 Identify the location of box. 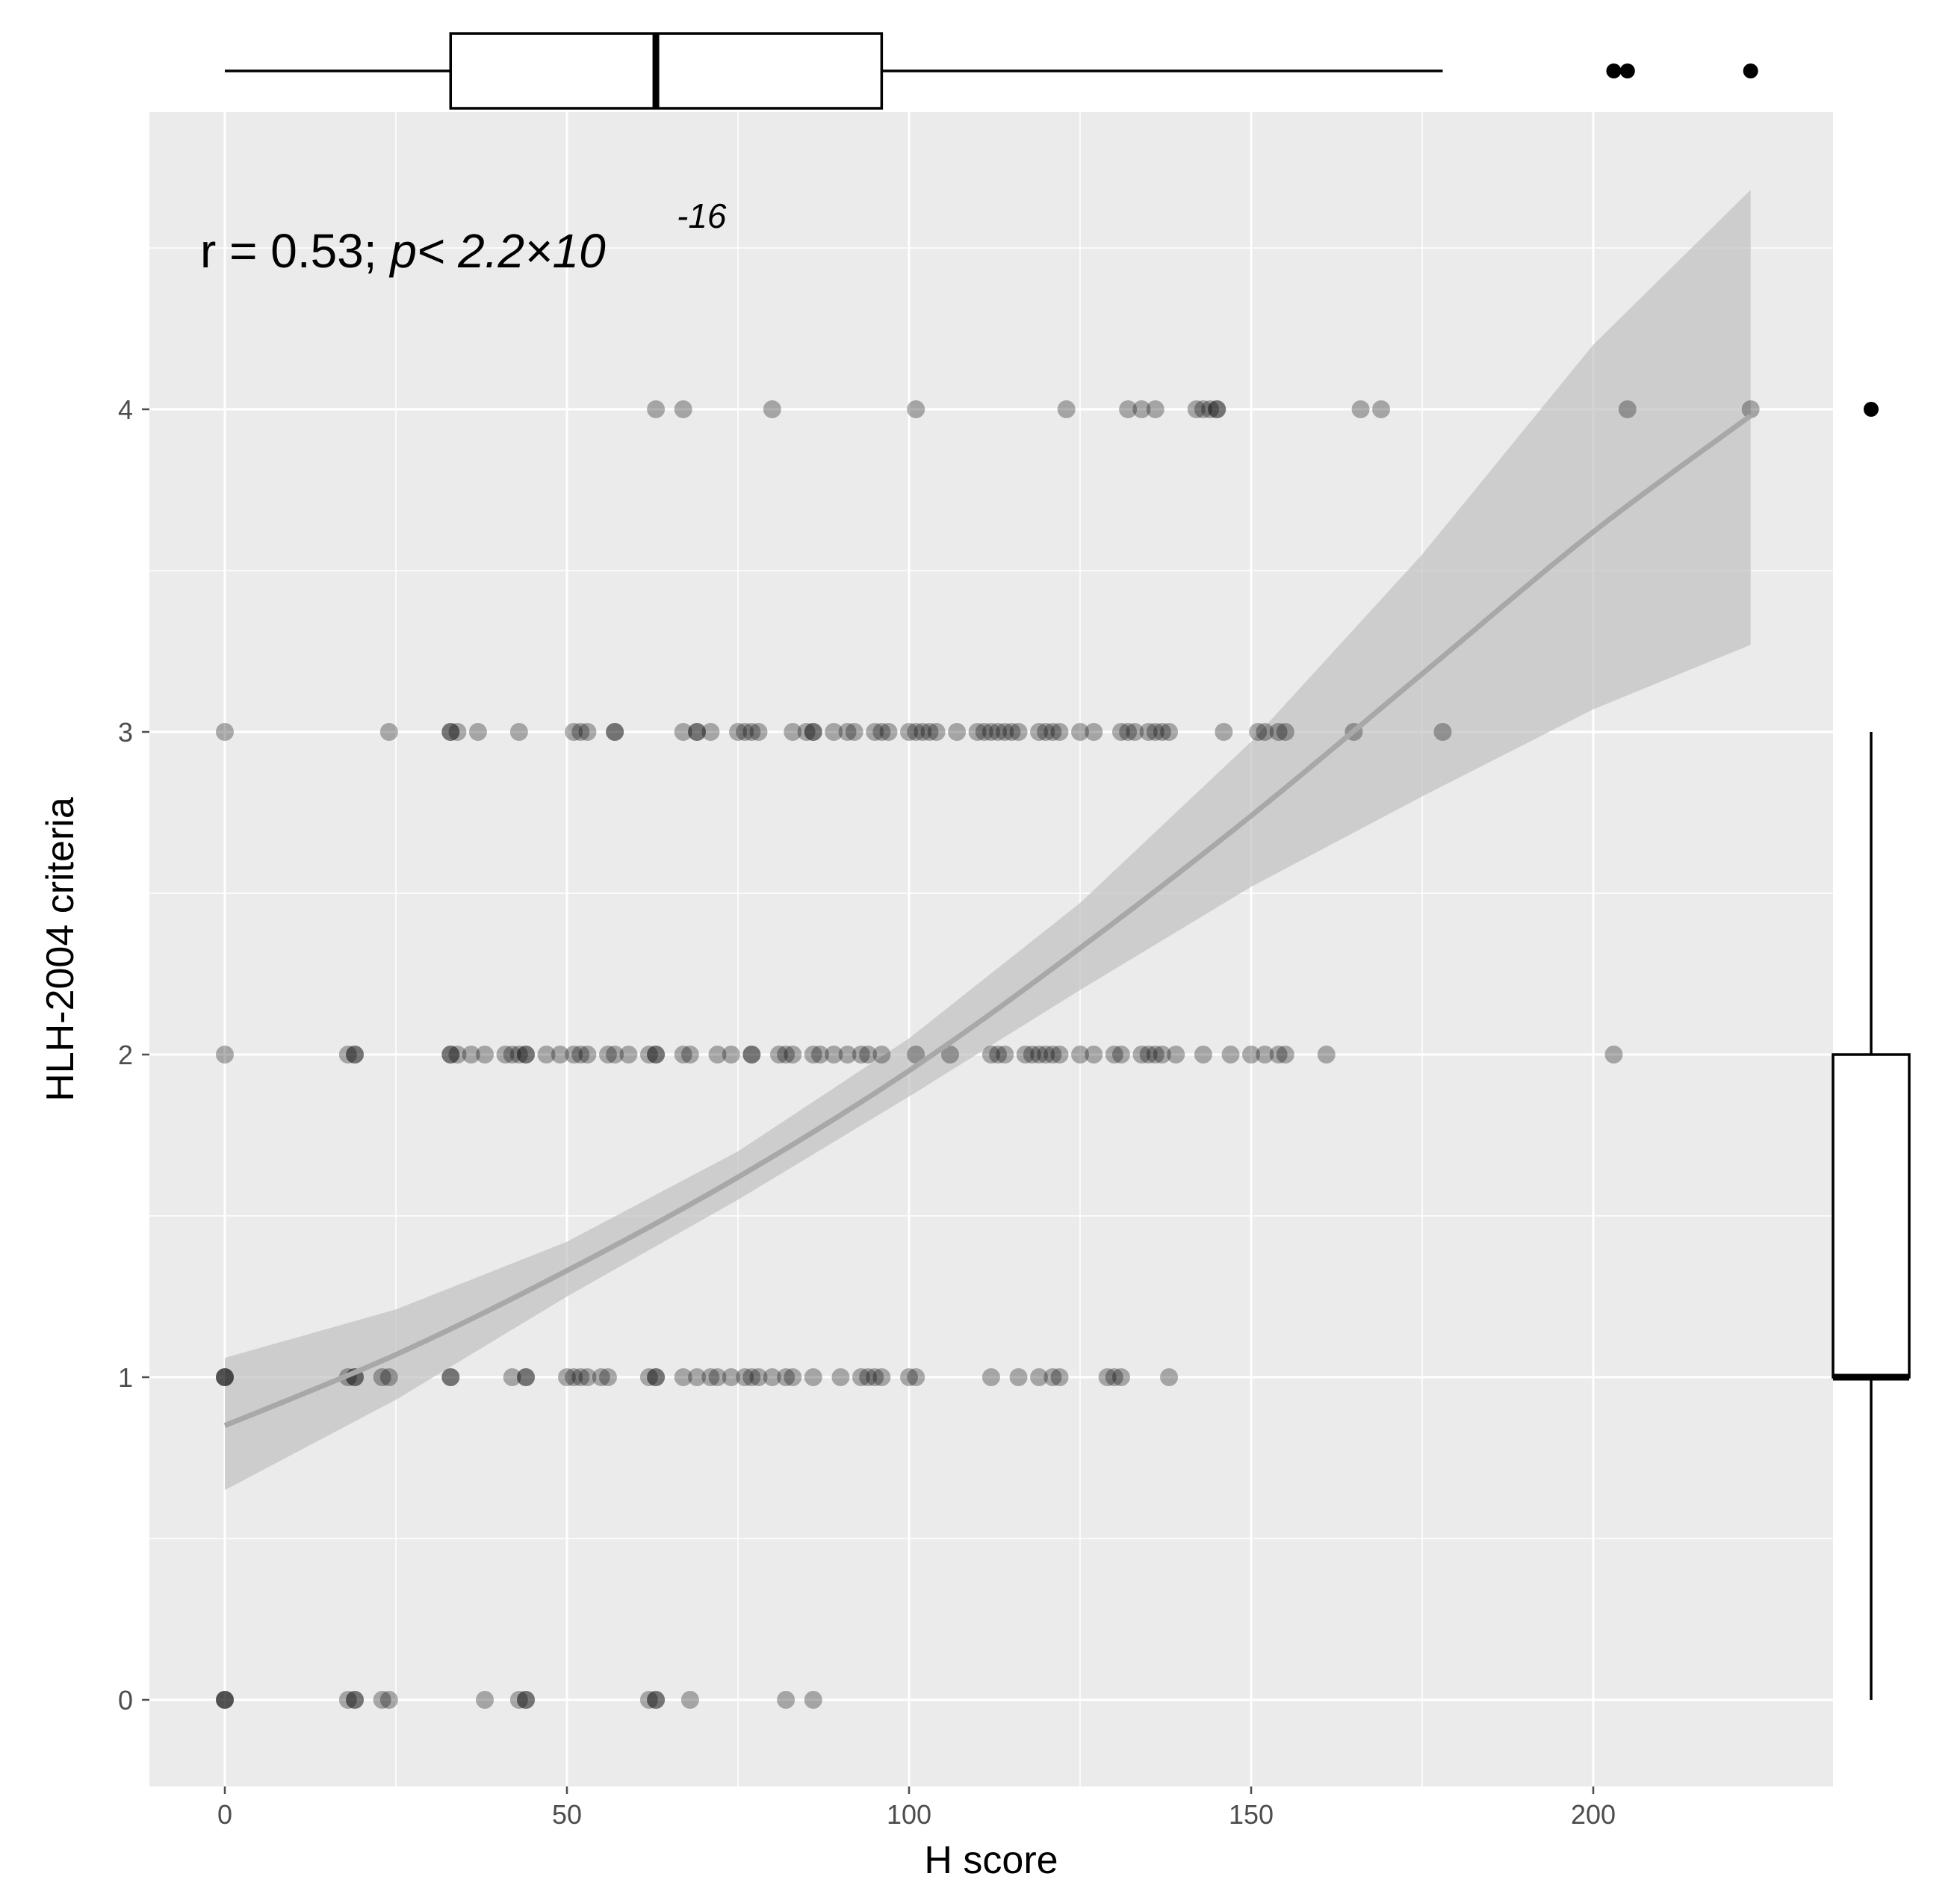
(1871, 1216).